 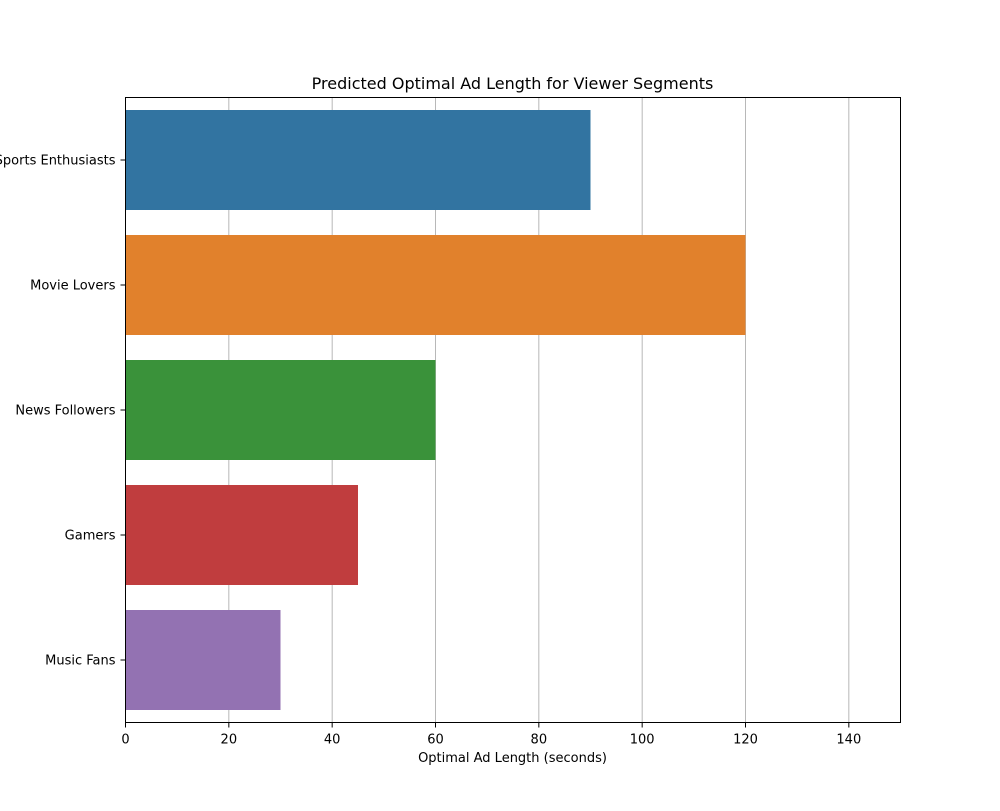 What do you see at coordinates (435, 285) in the screenshot?
I see `bar-movie-lovers` at bounding box center [435, 285].